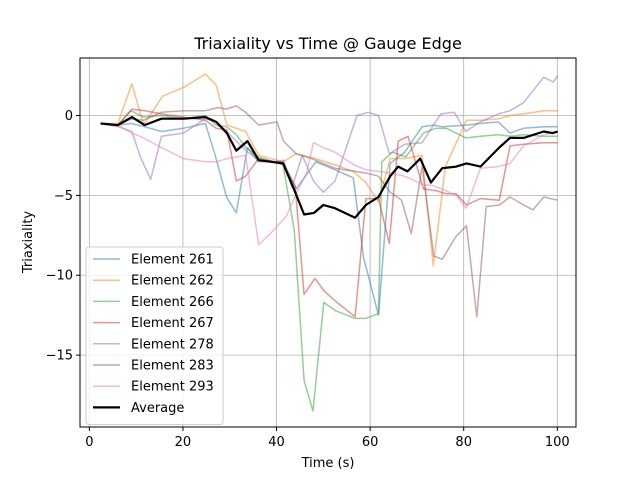 The width and height of the screenshot is (640, 480). Describe the element at coordinates (59, 356) in the screenshot. I see `y-tick-label: −15` at that location.